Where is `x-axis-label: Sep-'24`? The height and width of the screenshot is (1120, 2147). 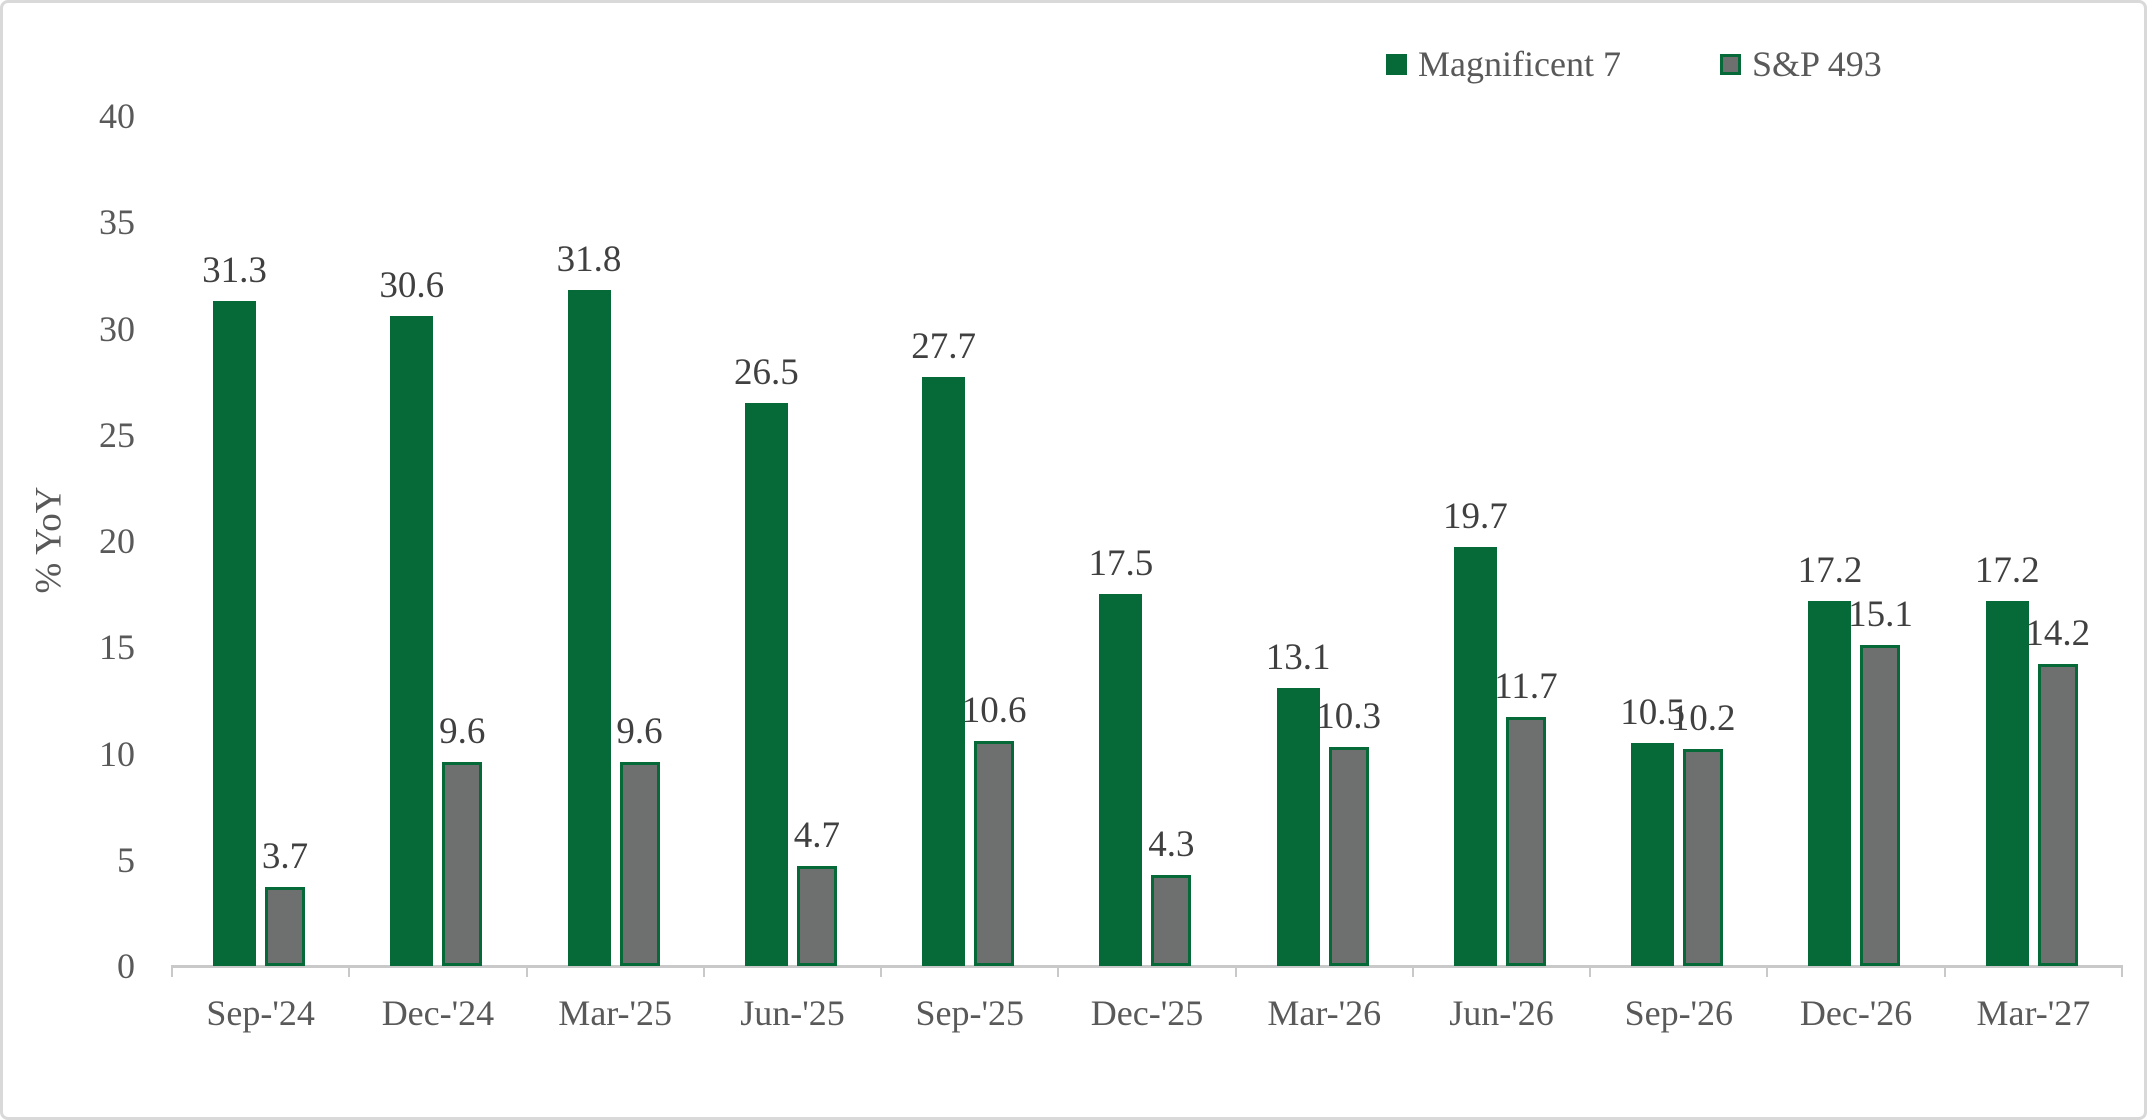 x-axis-label: Sep-'24 is located at coordinates (260, 1013).